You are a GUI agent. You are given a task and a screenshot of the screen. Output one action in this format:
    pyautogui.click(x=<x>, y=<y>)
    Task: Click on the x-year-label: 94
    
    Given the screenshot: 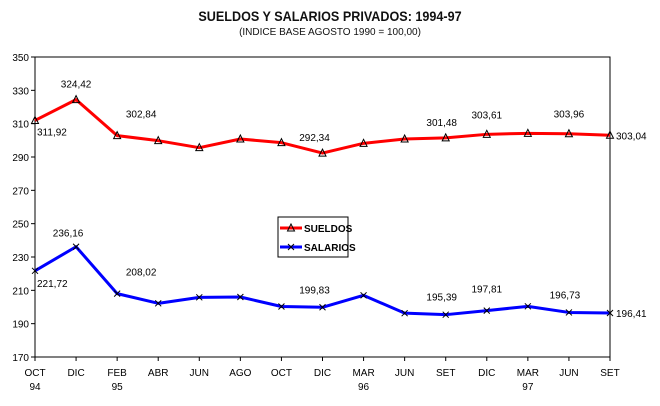 What is the action you would take?
    pyautogui.click(x=35, y=387)
    